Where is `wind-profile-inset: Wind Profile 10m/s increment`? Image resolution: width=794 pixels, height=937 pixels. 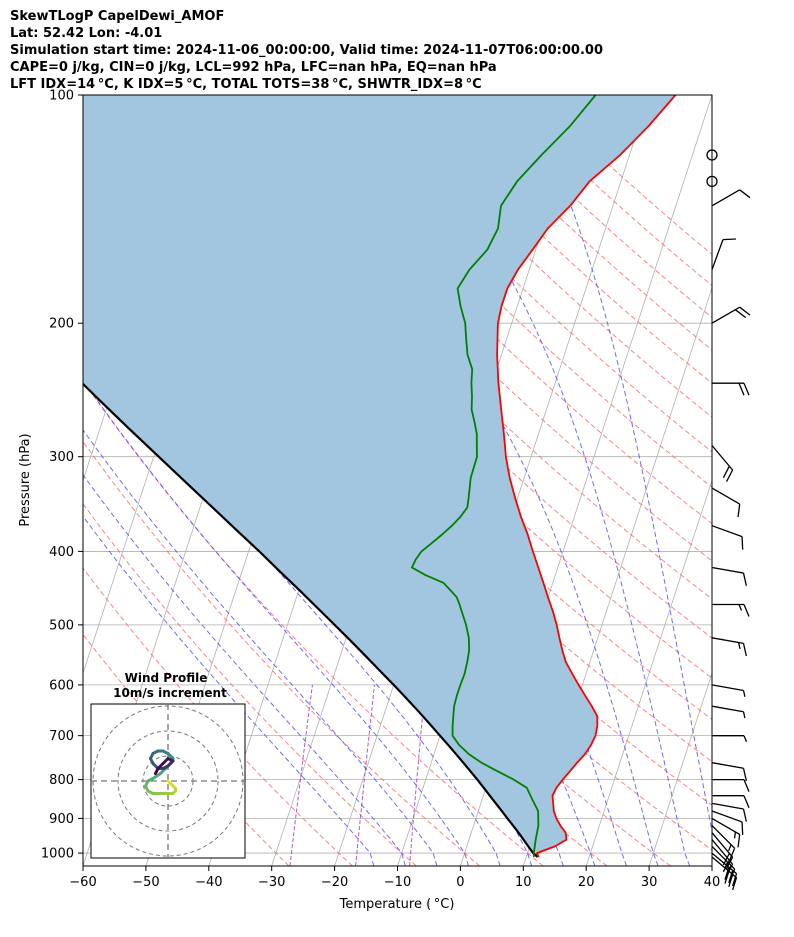
wind-profile-inset: Wind Profile 10m/s increment is located at coordinates (168, 765).